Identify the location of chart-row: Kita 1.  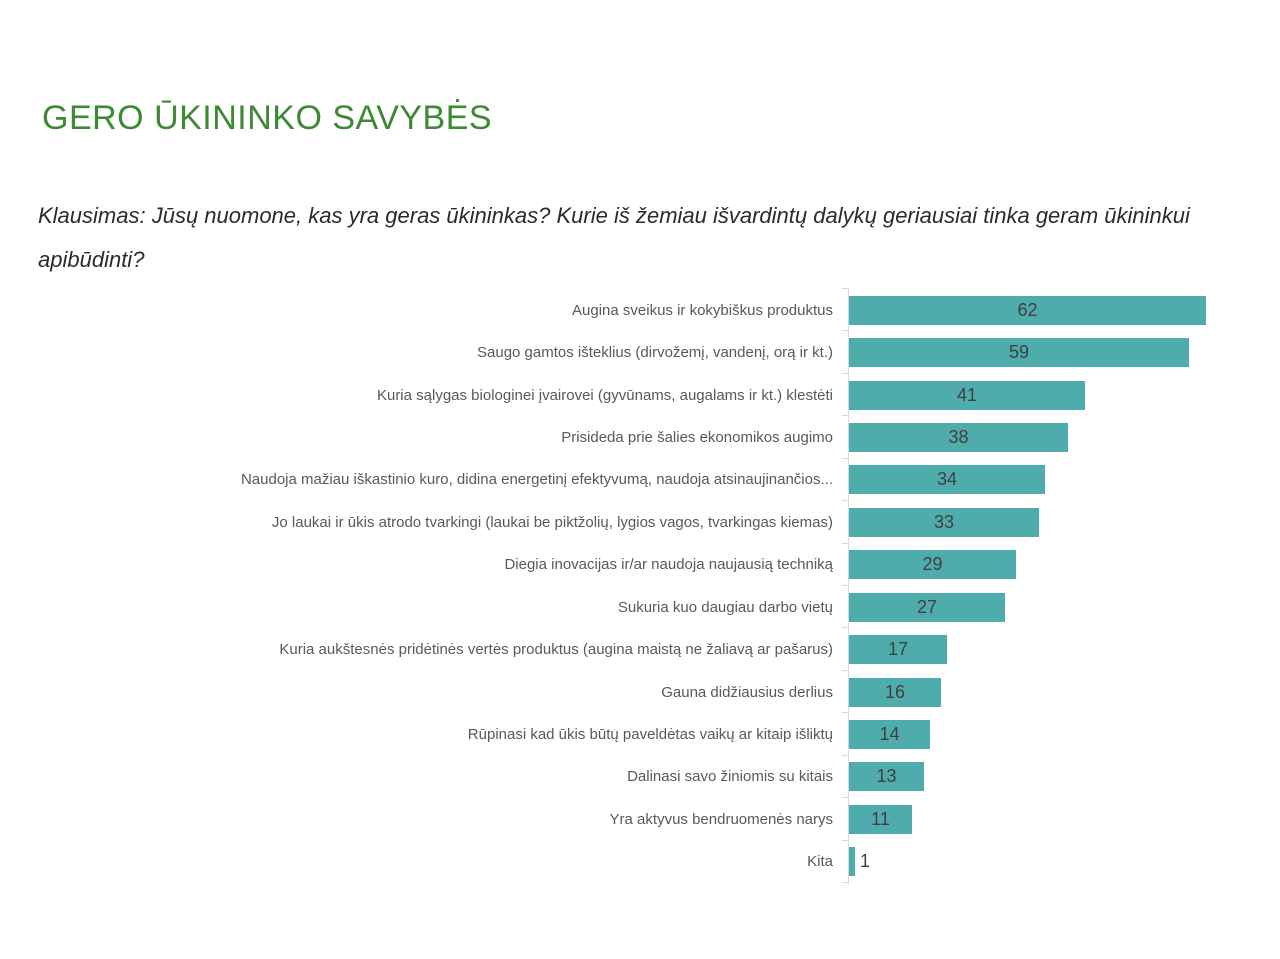
(640, 861).